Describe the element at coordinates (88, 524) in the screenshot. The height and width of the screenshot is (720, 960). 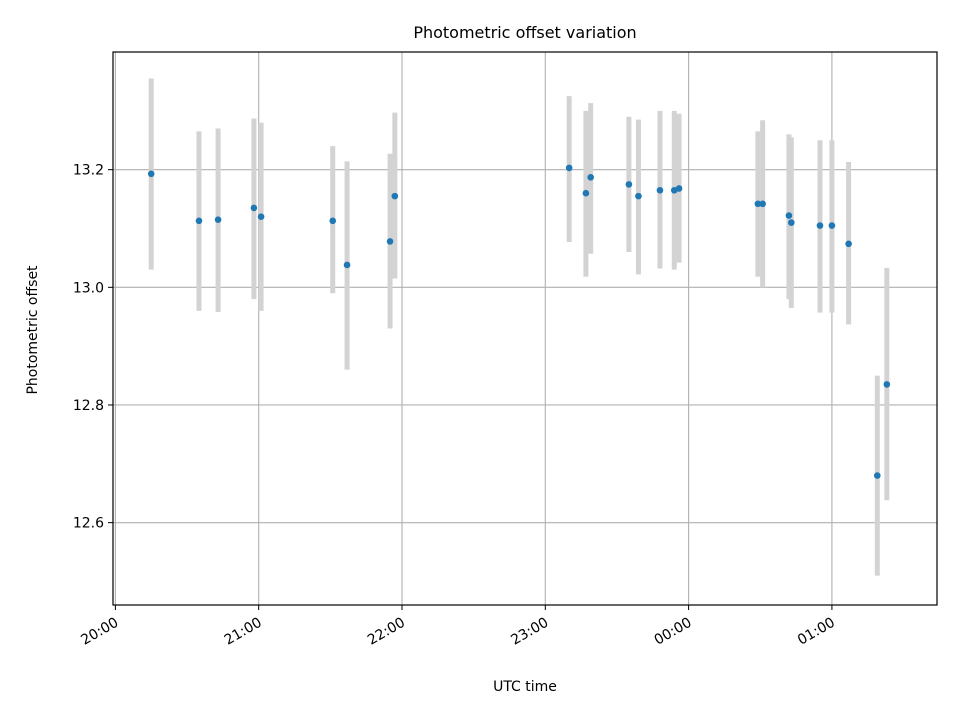
I see `y-tick-label: 12.6` at that location.